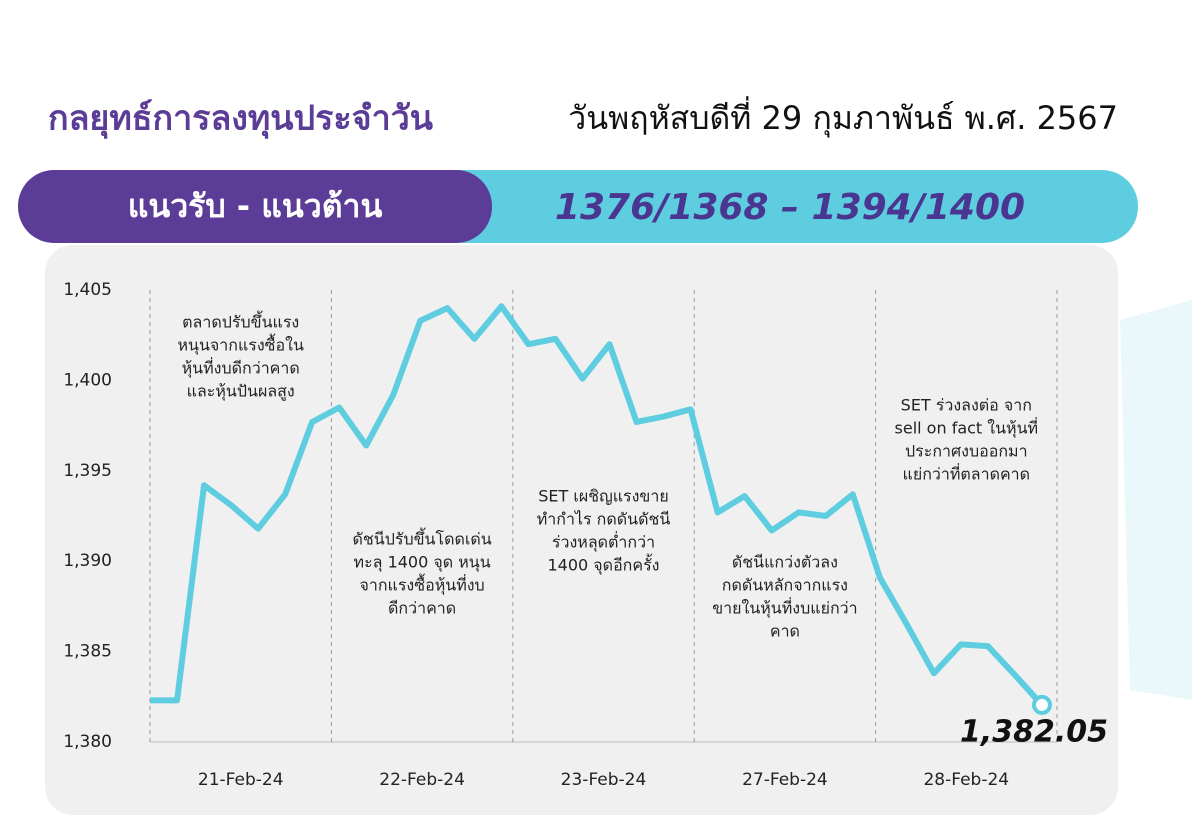 This screenshot has width=1192, height=836. I want to click on annotation: 1400 จุดอีกครั้ง, so click(604, 565).